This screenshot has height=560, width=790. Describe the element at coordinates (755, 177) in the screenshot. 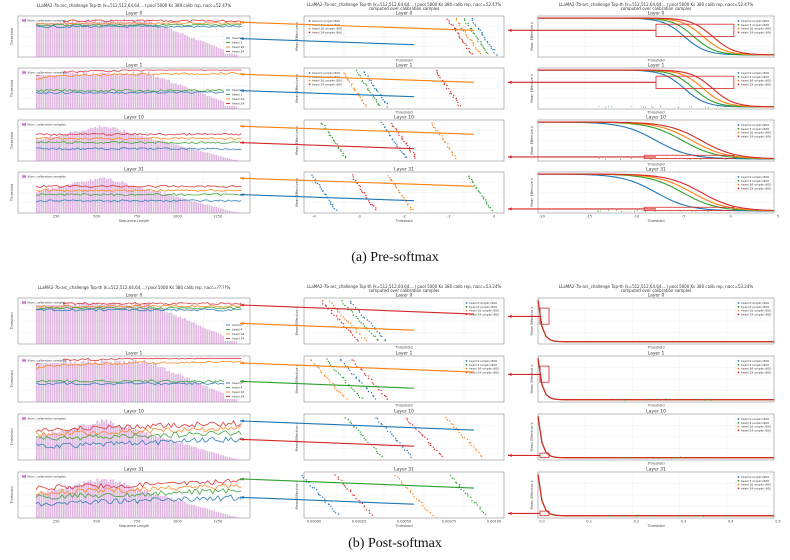

I see `right-legend-label: head 0 sorpkn 800` at that location.